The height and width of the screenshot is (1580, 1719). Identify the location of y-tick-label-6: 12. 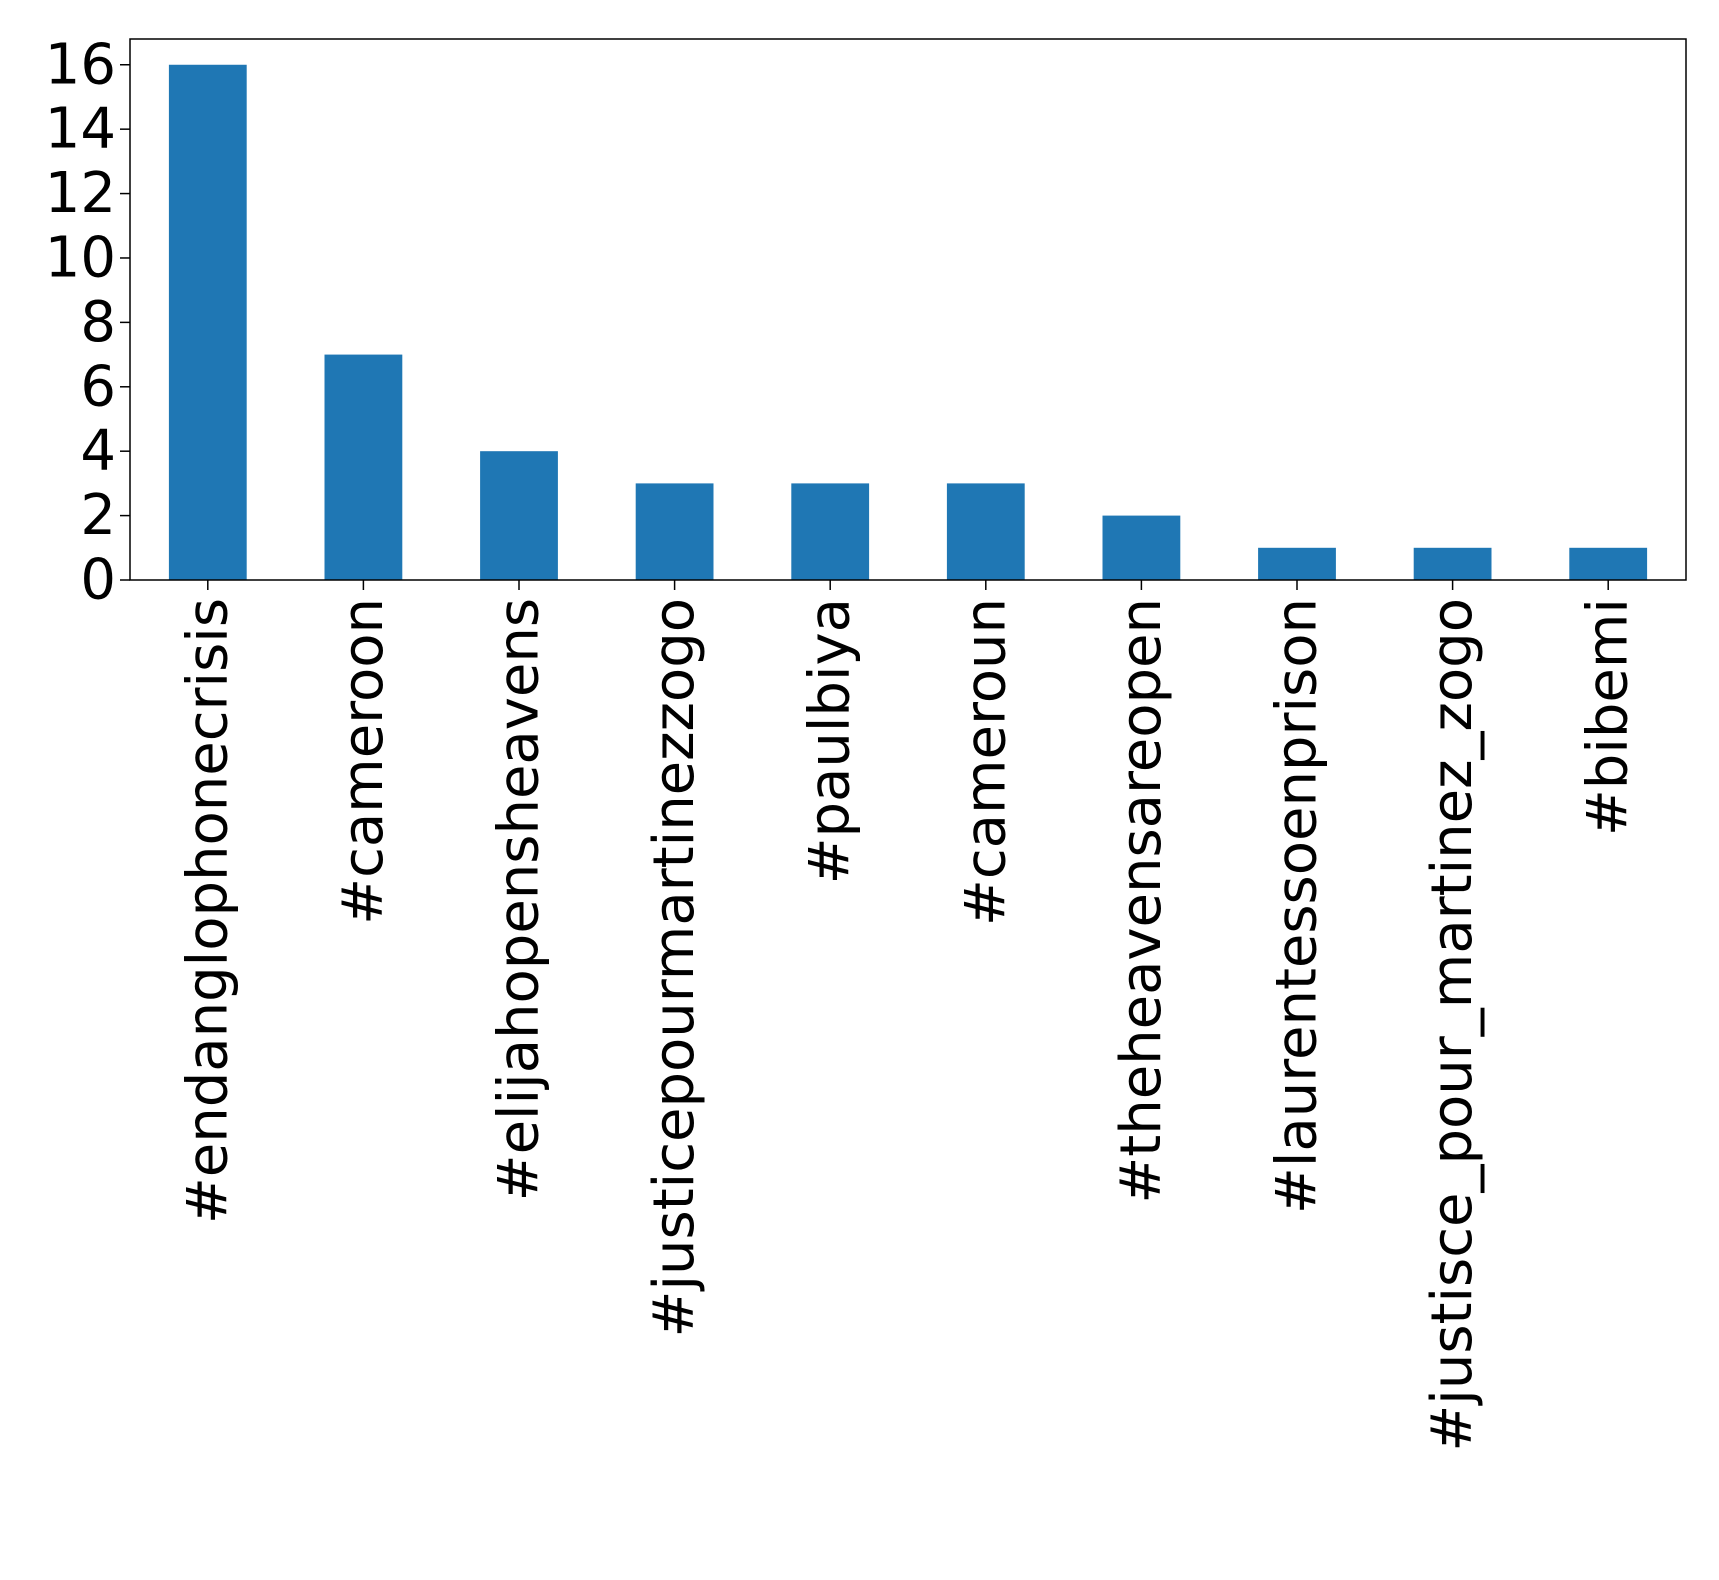
(80, 193).